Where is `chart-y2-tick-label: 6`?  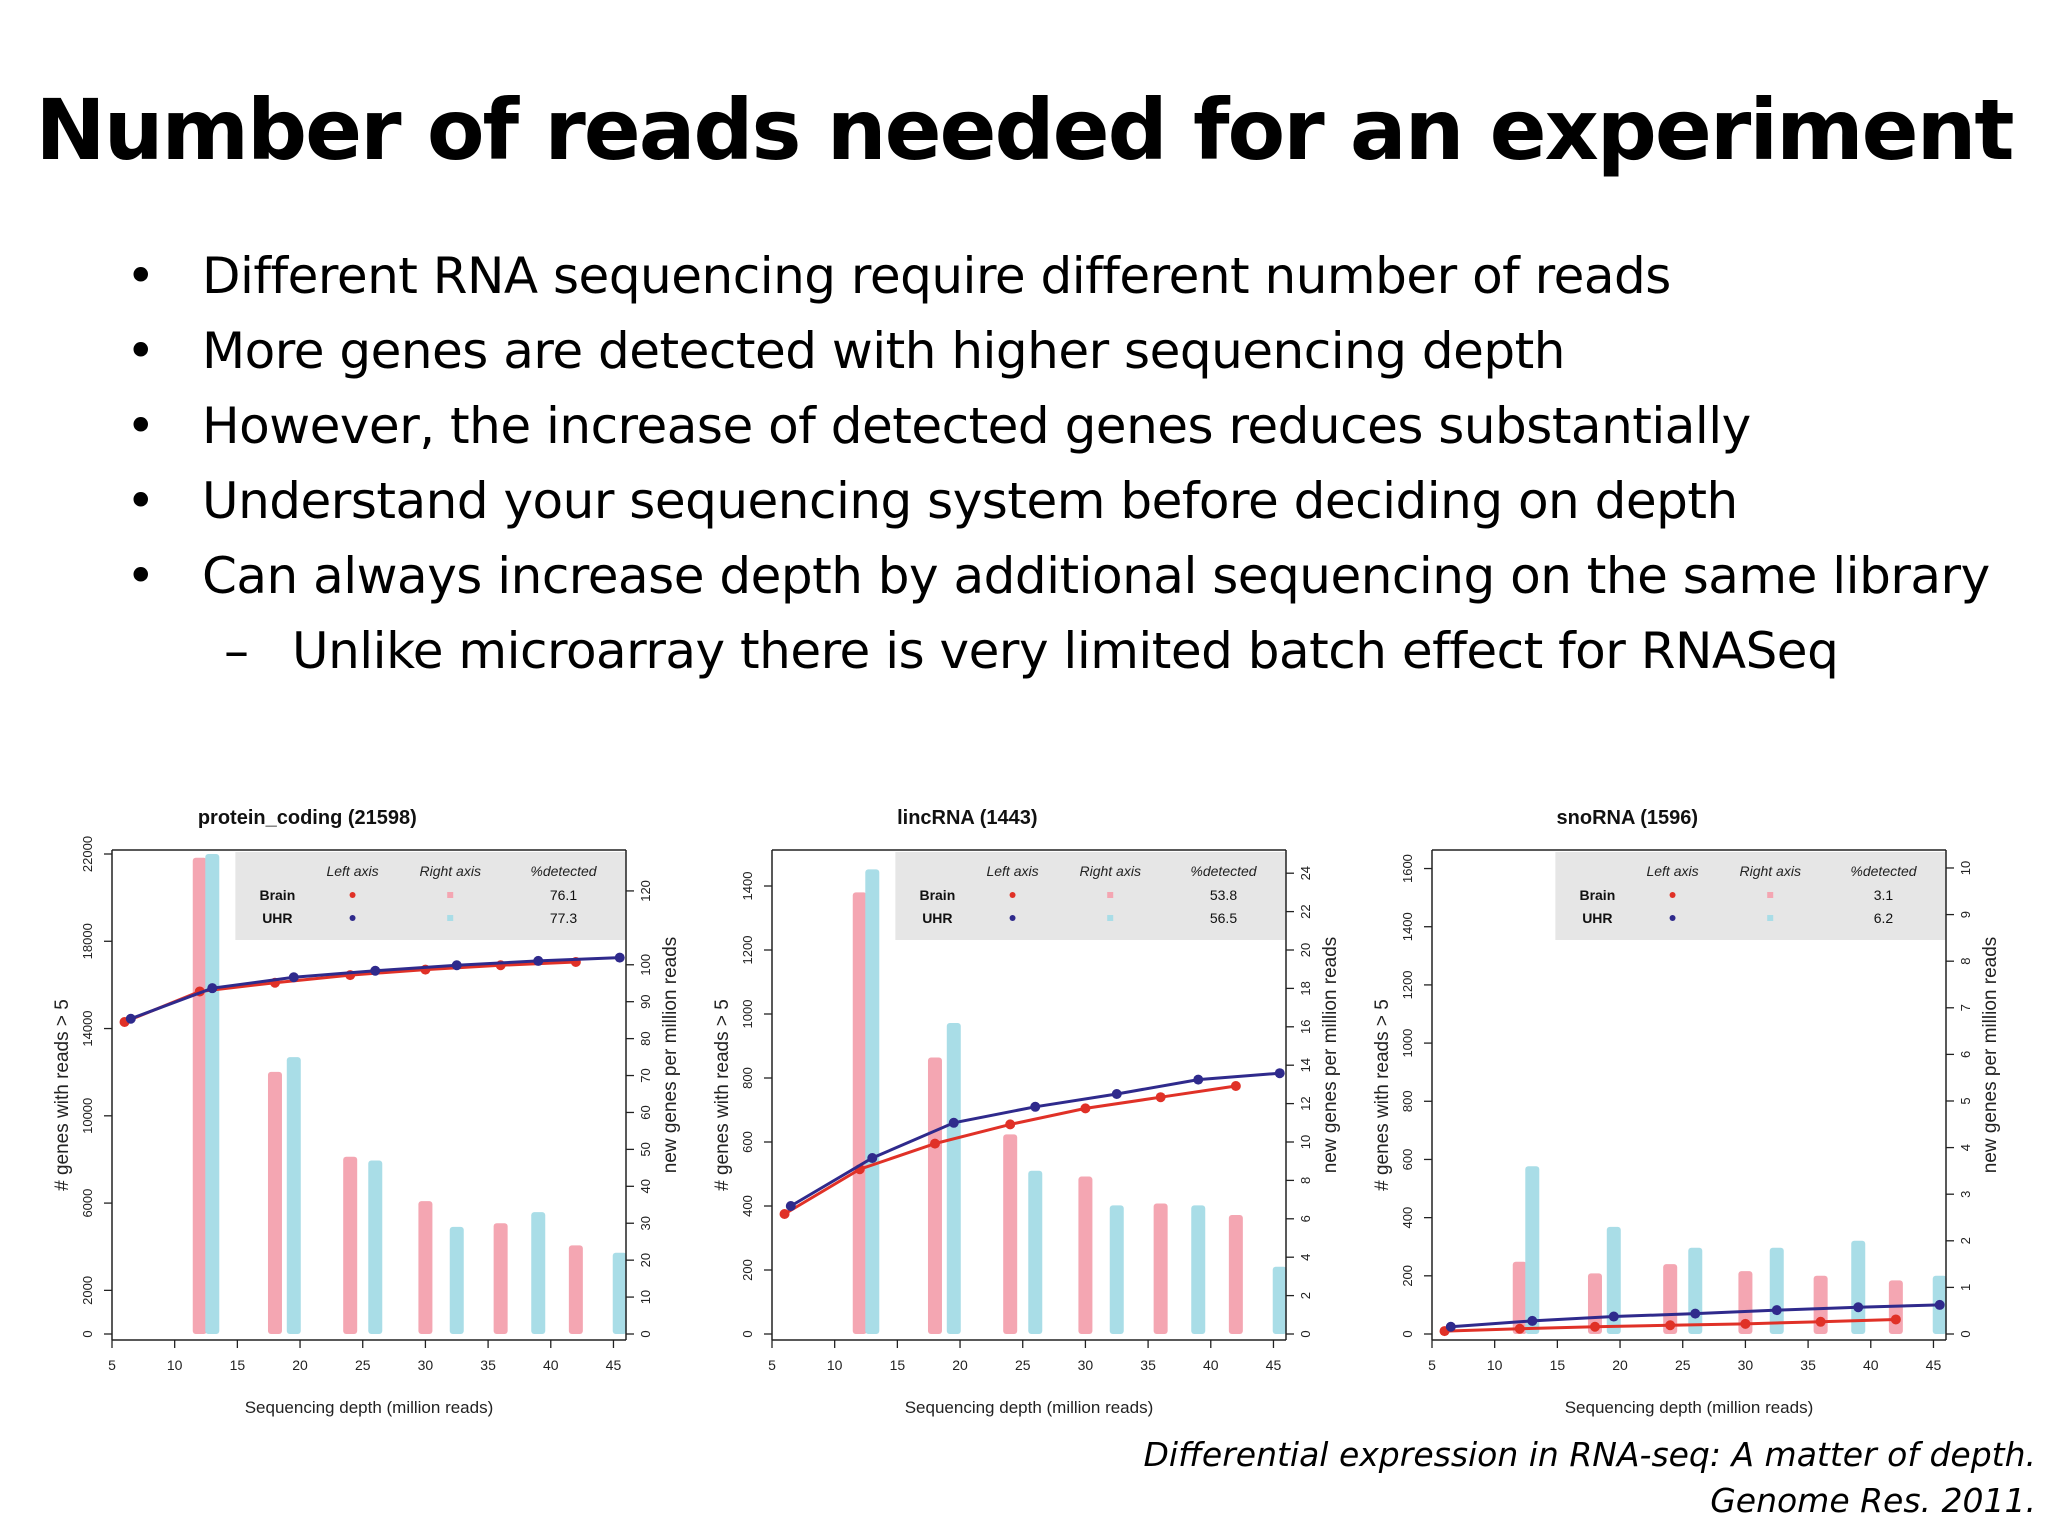 chart-y2-tick-label: 6 is located at coordinates (1305, 1218).